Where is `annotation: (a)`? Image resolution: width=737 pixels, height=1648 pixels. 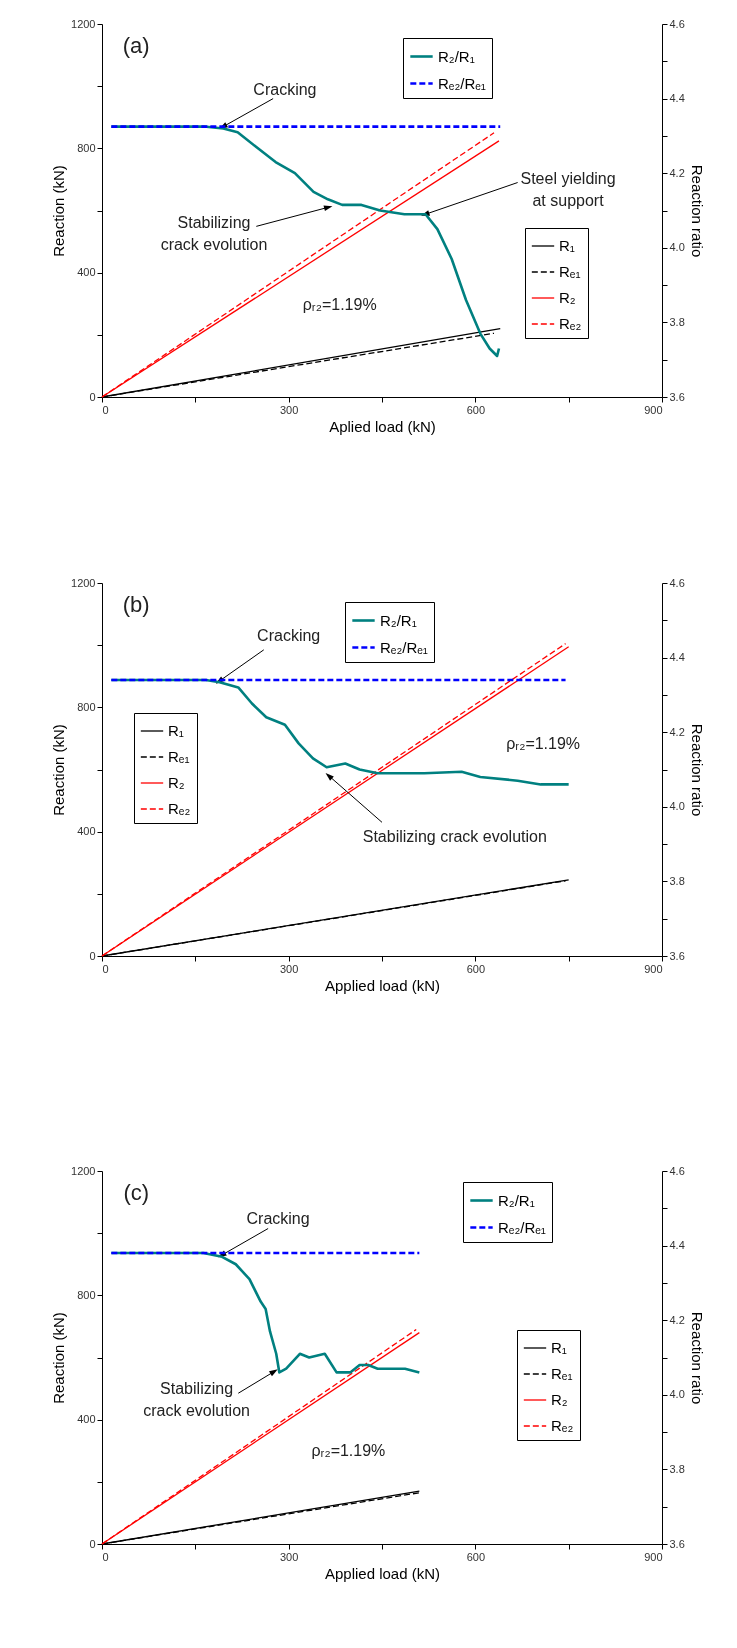 annotation: (a) is located at coordinates (136, 45).